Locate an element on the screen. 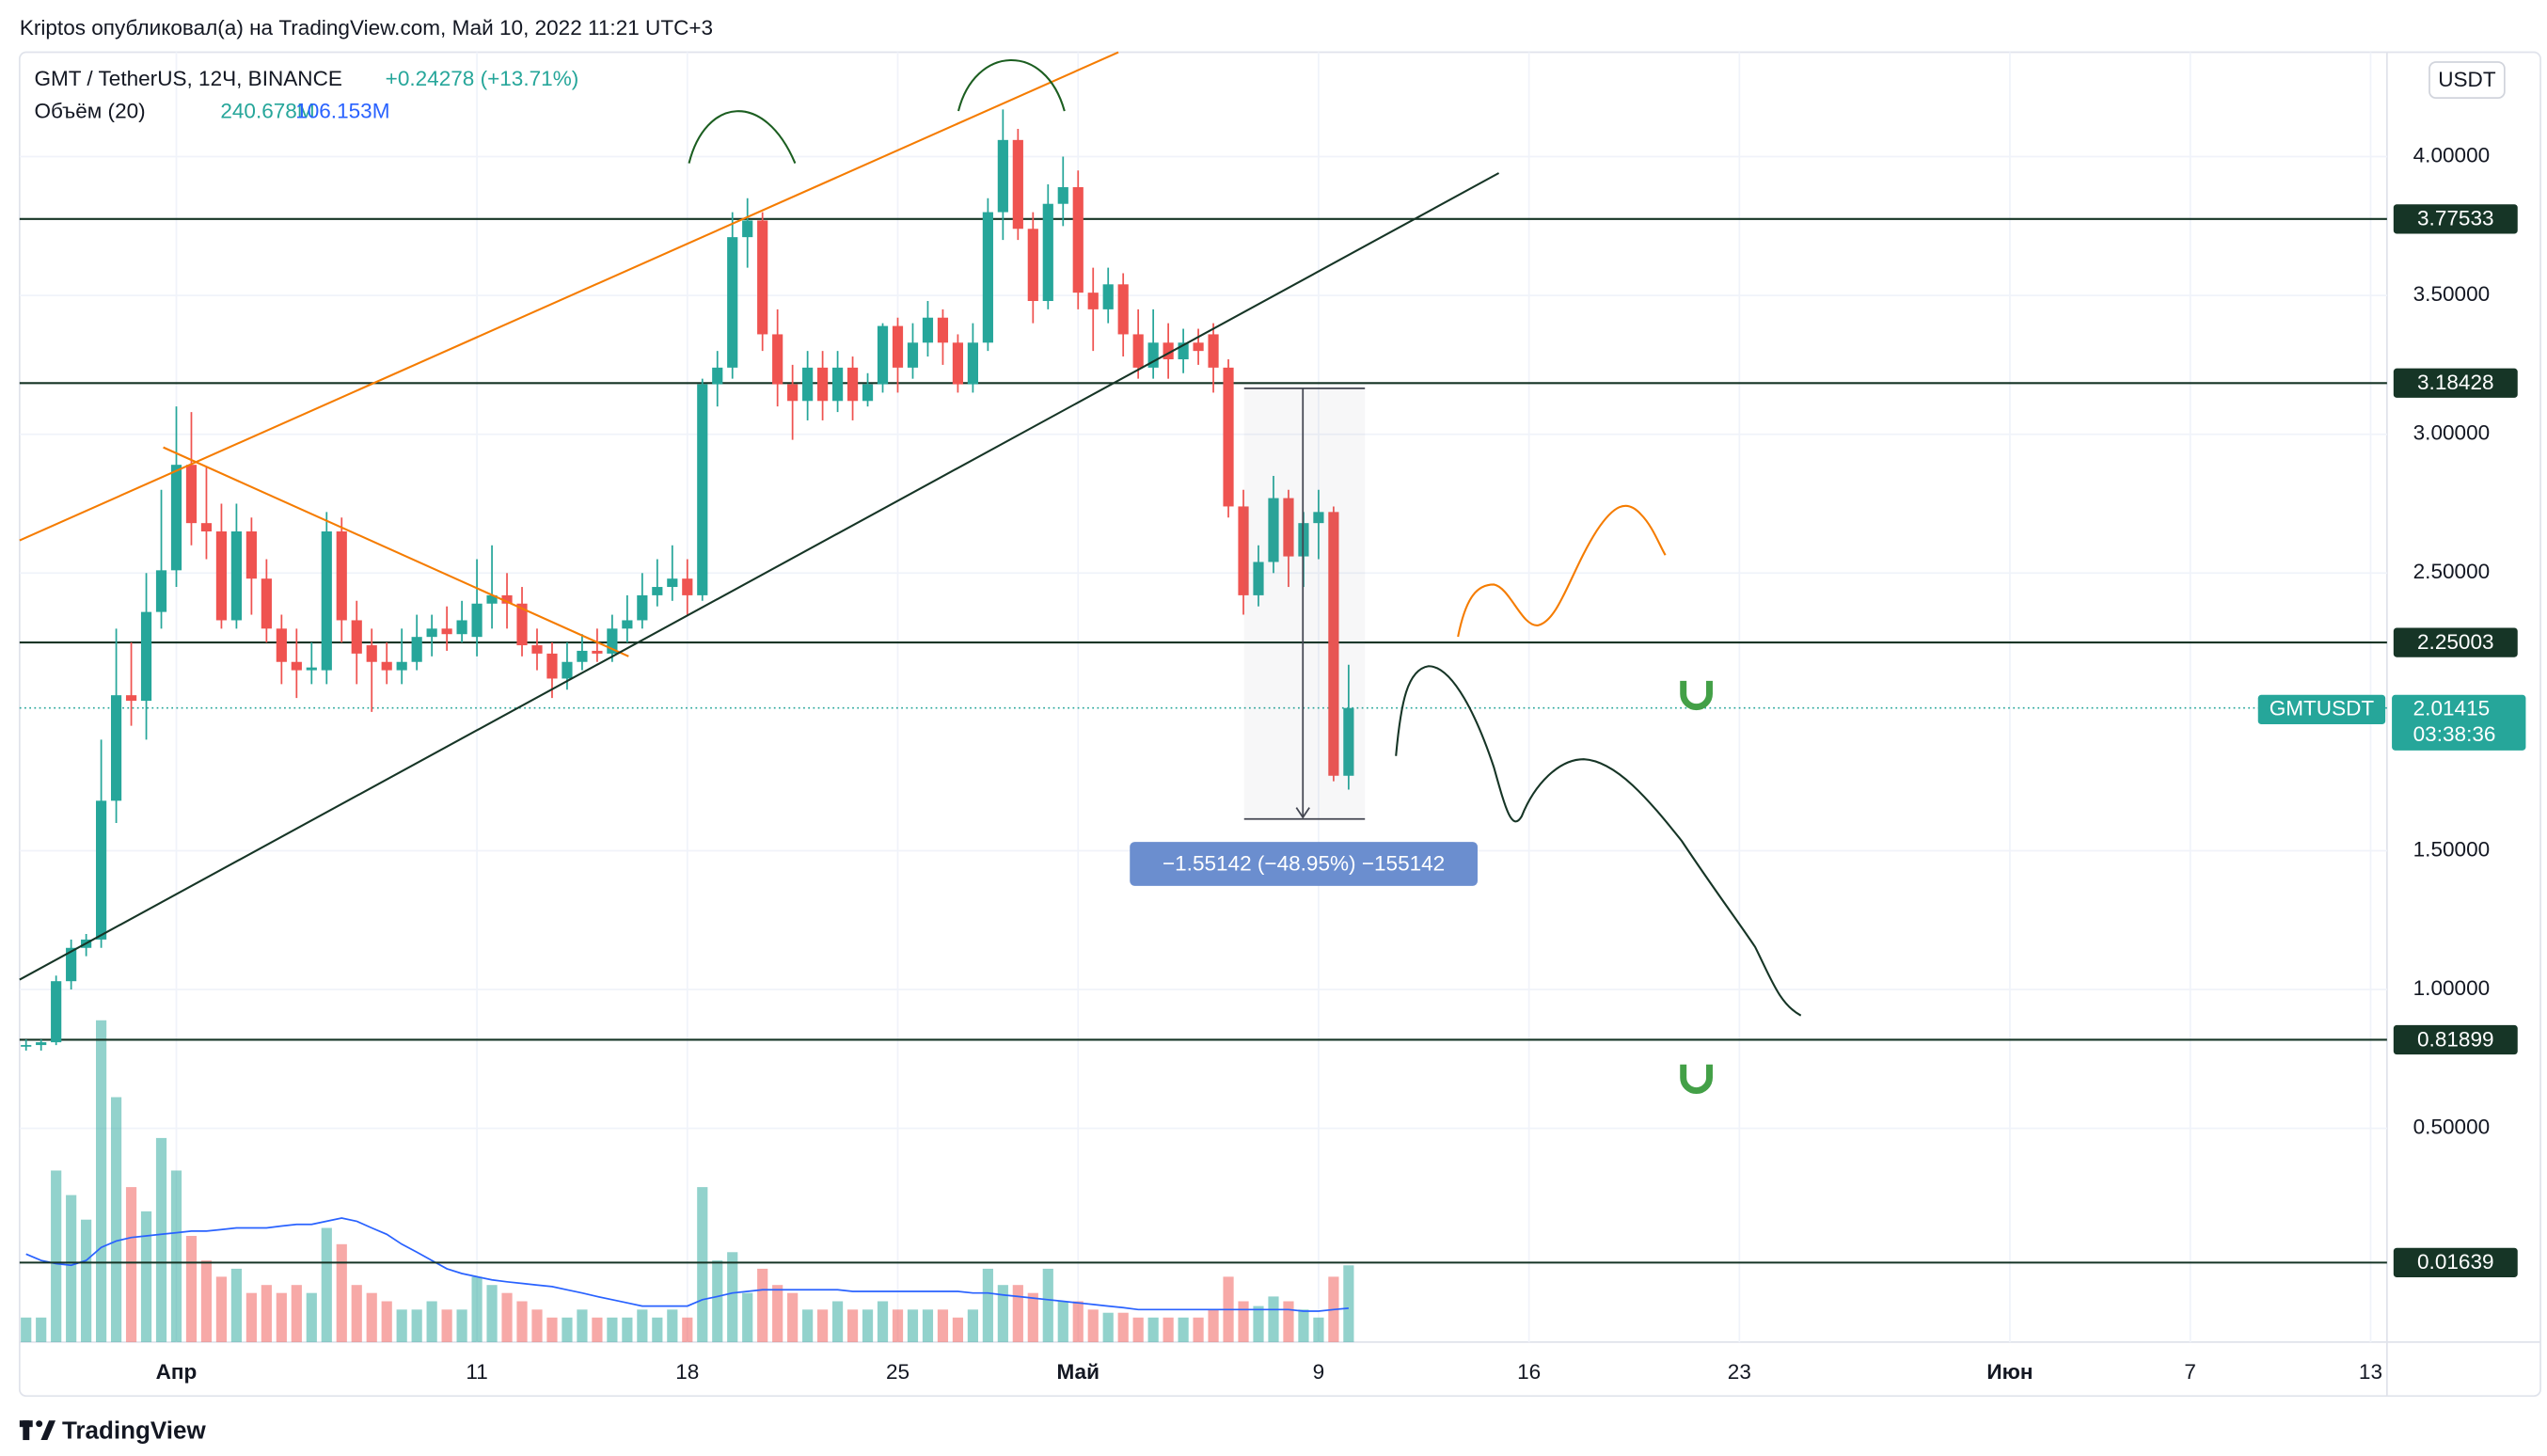  level-label: 3.77533 is located at coordinates (2456, 218).